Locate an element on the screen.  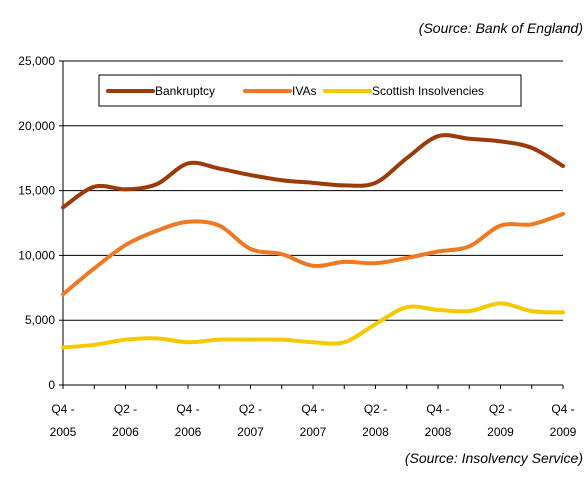
series-line-bankruptcy is located at coordinates (313, 171).